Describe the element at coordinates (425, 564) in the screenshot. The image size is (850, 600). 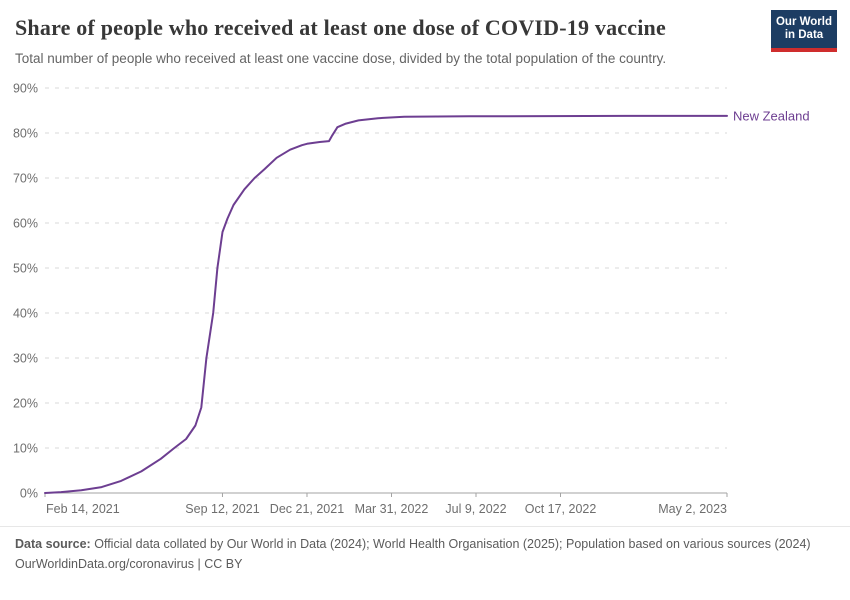
I see `citation-line: OurWorldinData.org/coronavirus | CC BY` at that location.